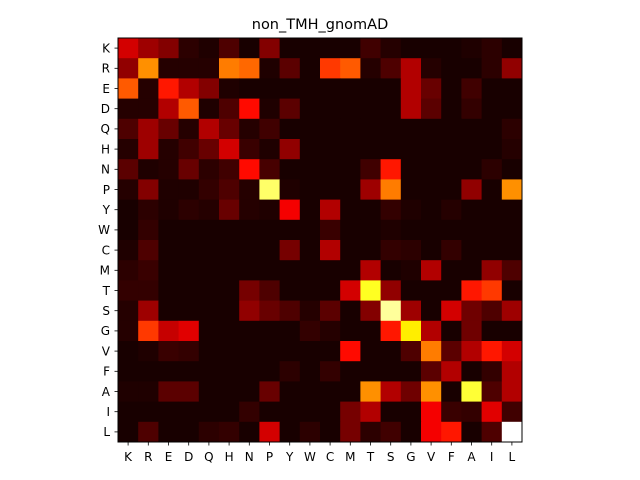 The height and width of the screenshot is (480, 640). What do you see at coordinates (269, 412) in the screenshot?
I see `heatmap-cell-I-P` at bounding box center [269, 412].